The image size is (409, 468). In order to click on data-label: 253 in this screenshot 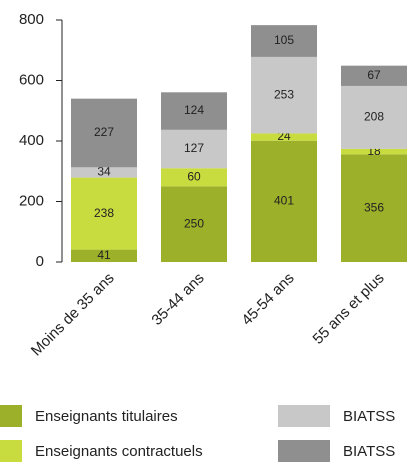, I will do `click(284, 94)`.